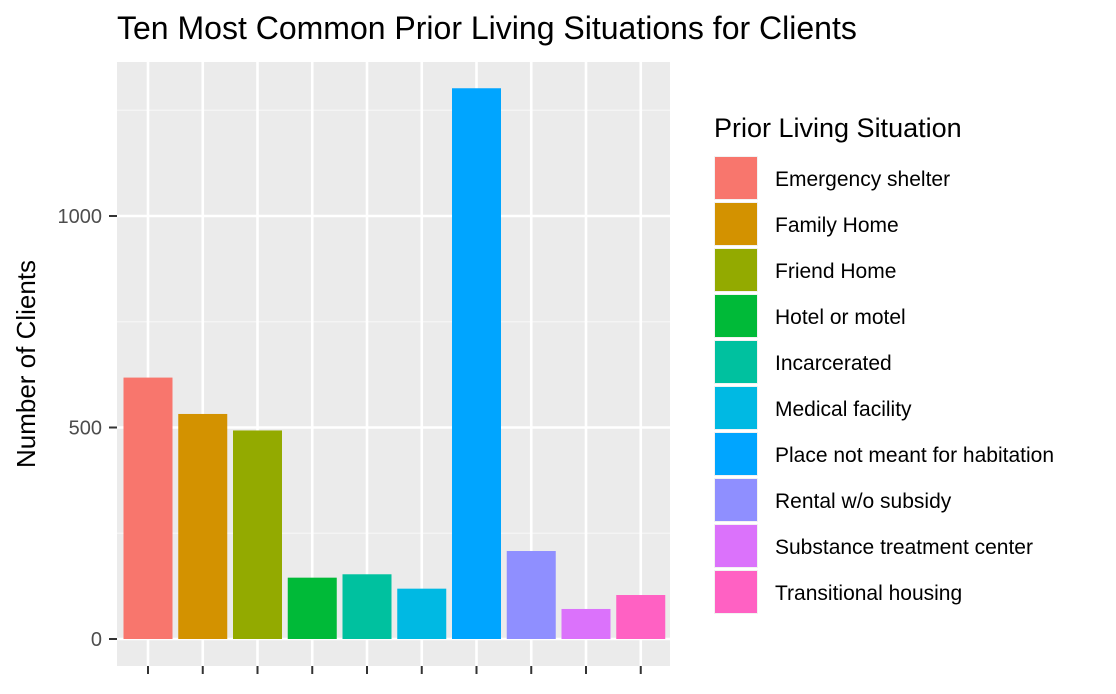 Image resolution: width=1116 pixels, height=694 pixels. What do you see at coordinates (837, 225) in the screenshot?
I see `legend-label: Family Home` at bounding box center [837, 225].